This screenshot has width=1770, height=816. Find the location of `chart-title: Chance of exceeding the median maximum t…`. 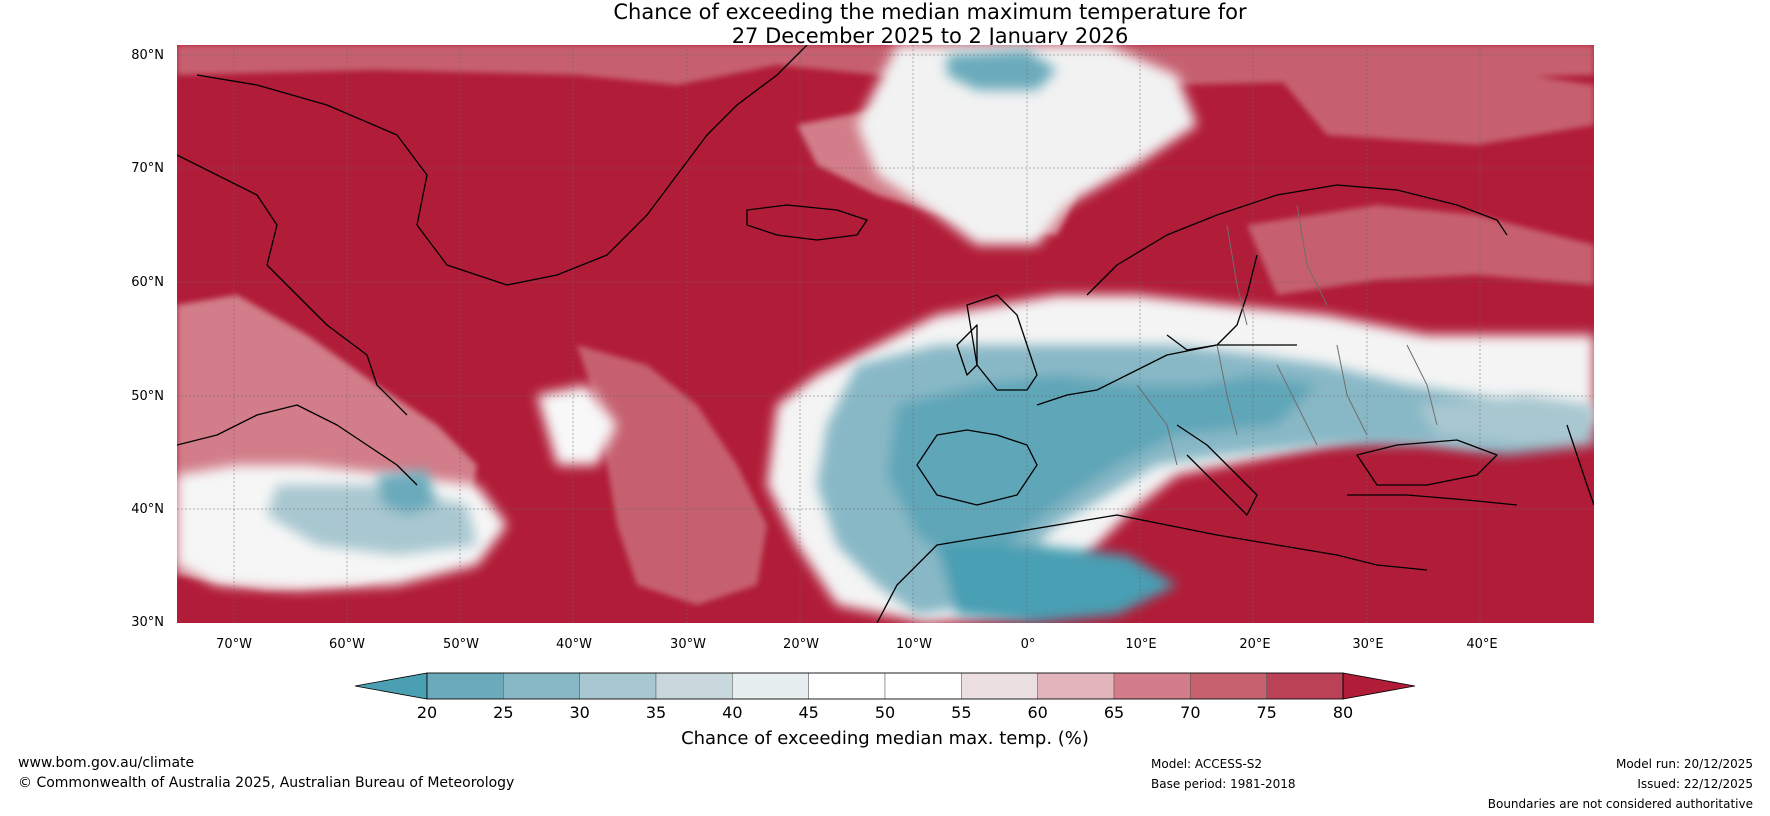

chart-title: Chance of exceeding the median maximum t… is located at coordinates (885, 24).